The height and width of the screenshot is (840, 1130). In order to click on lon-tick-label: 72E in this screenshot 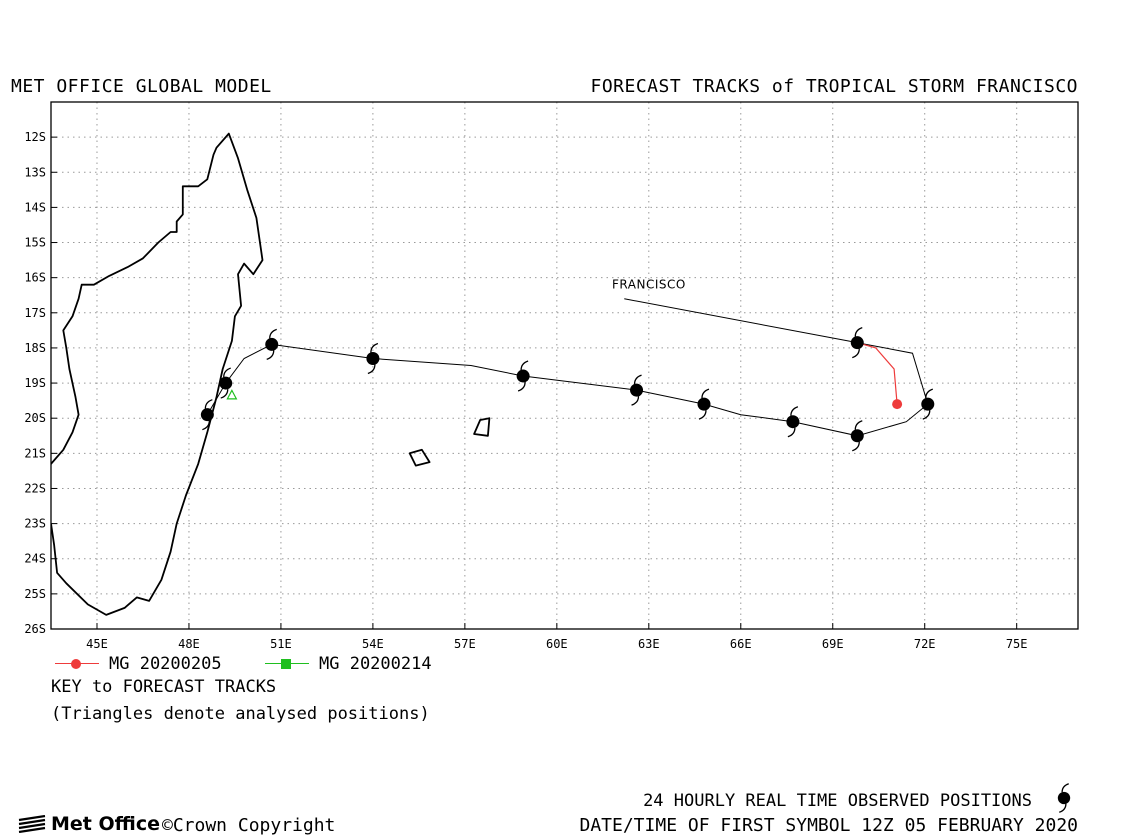, I will do `click(925, 644)`.